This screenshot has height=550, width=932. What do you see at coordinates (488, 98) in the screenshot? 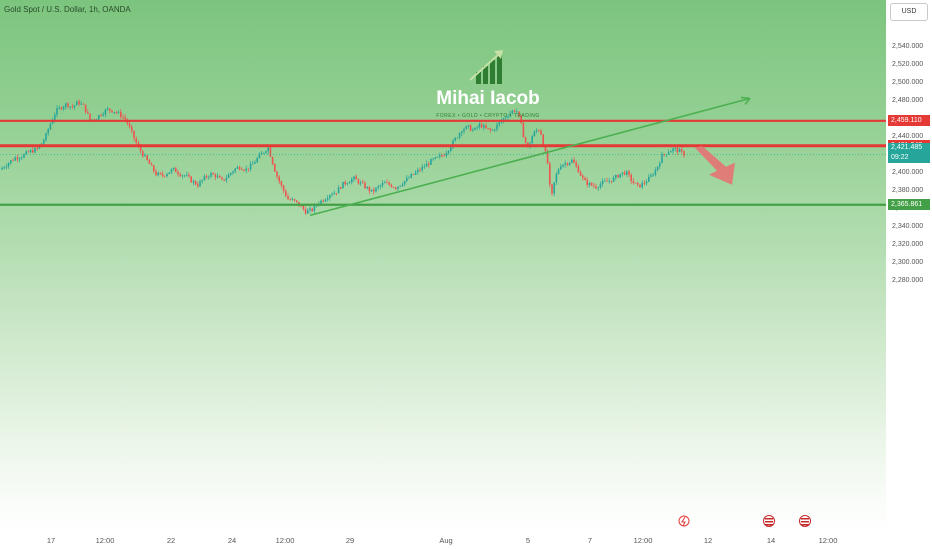
I see `logo-name: Mihai Iacob` at bounding box center [488, 98].